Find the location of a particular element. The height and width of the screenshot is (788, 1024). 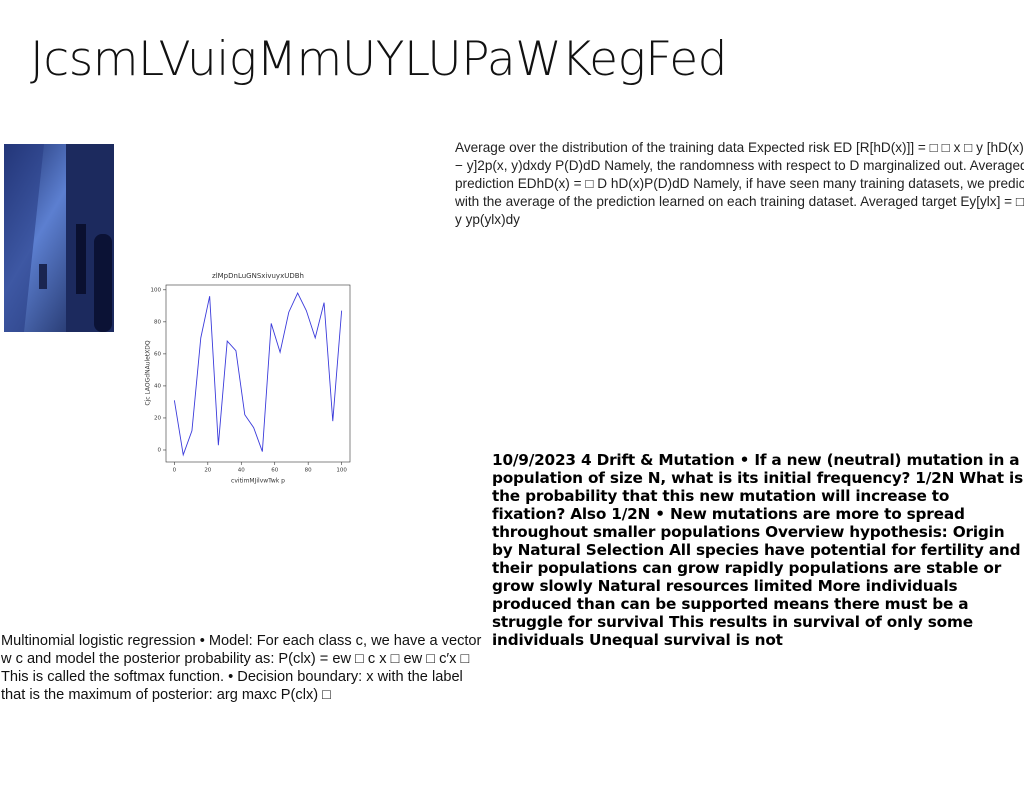

x-tick-label: 40 is located at coordinates (241, 471).